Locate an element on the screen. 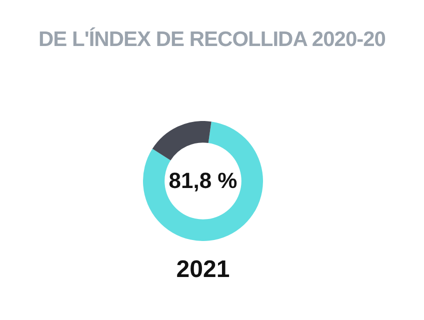 Image resolution: width=424 pixels, height=320 pixels. text: 2021 is located at coordinates (203, 270).